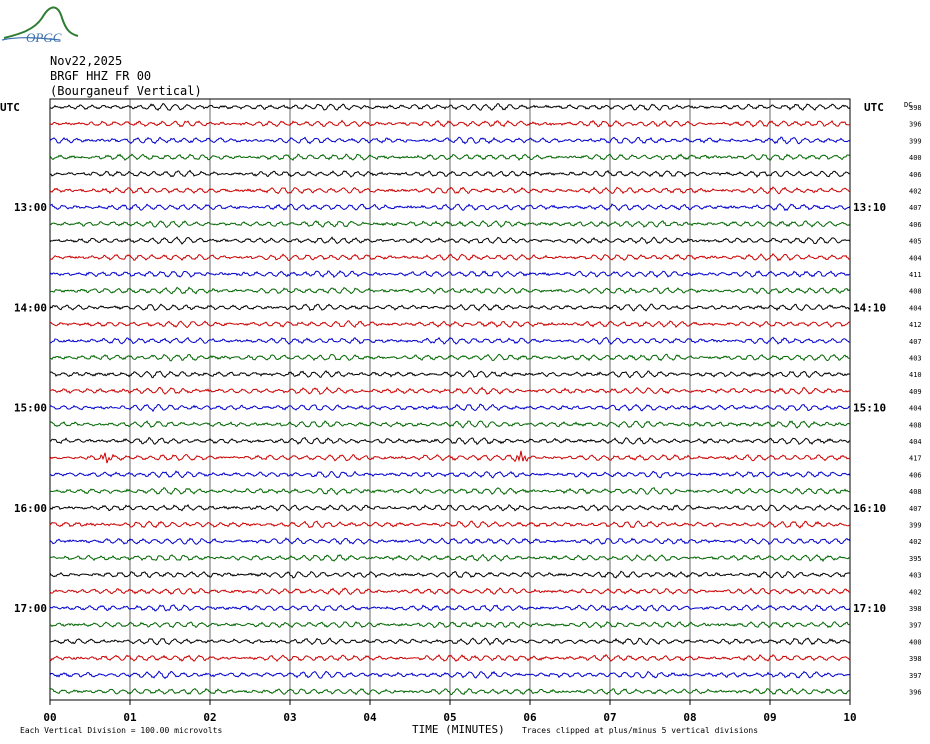  Describe the element at coordinates (530, 717) in the screenshot. I see `x-tick-label: 06` at that location.